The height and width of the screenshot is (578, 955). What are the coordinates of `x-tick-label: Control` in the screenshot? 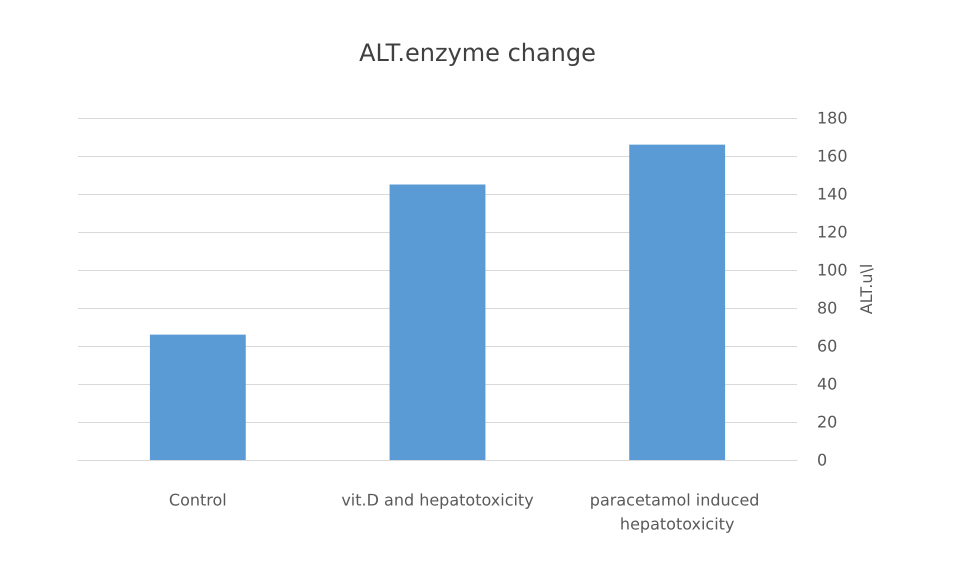 It's located at (197, 500).